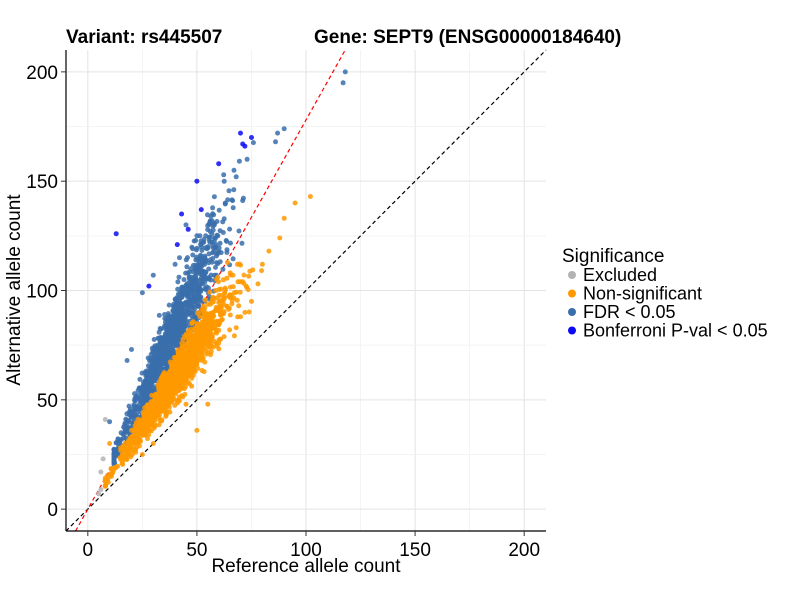 Image resolution: width=800 pixels, height=600 pixels. Describe the element at coordinates (14, 290) in the screenshot. I see `y-axis-label: Alternative allele count` at that location.